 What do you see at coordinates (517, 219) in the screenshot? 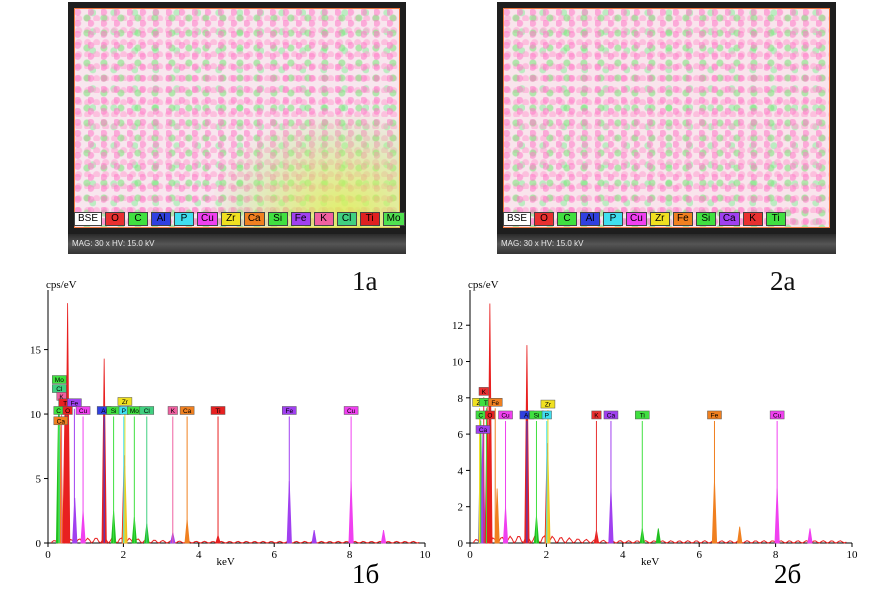
I see `legend-item-bse: BSE` at bounding box center [517, 219].